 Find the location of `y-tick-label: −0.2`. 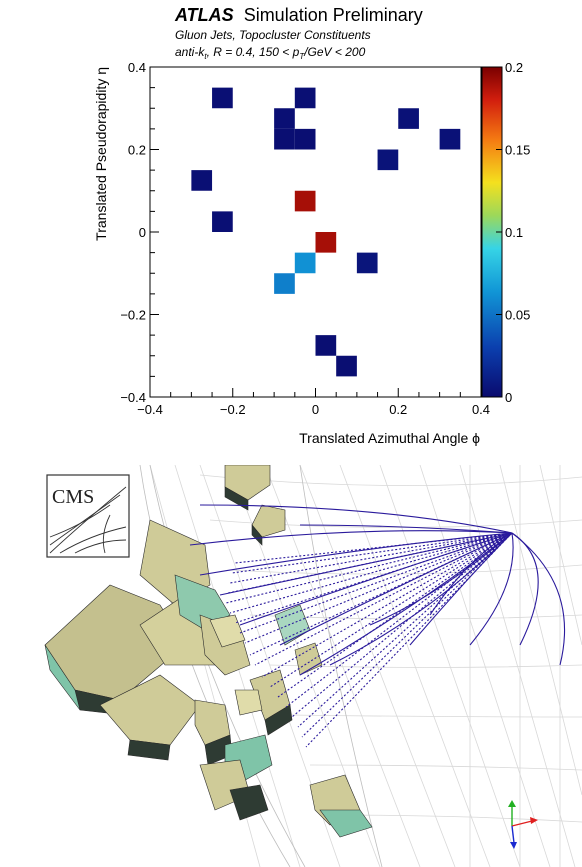

y-tick-label: −0.2 is located at coordinates (133, 315).